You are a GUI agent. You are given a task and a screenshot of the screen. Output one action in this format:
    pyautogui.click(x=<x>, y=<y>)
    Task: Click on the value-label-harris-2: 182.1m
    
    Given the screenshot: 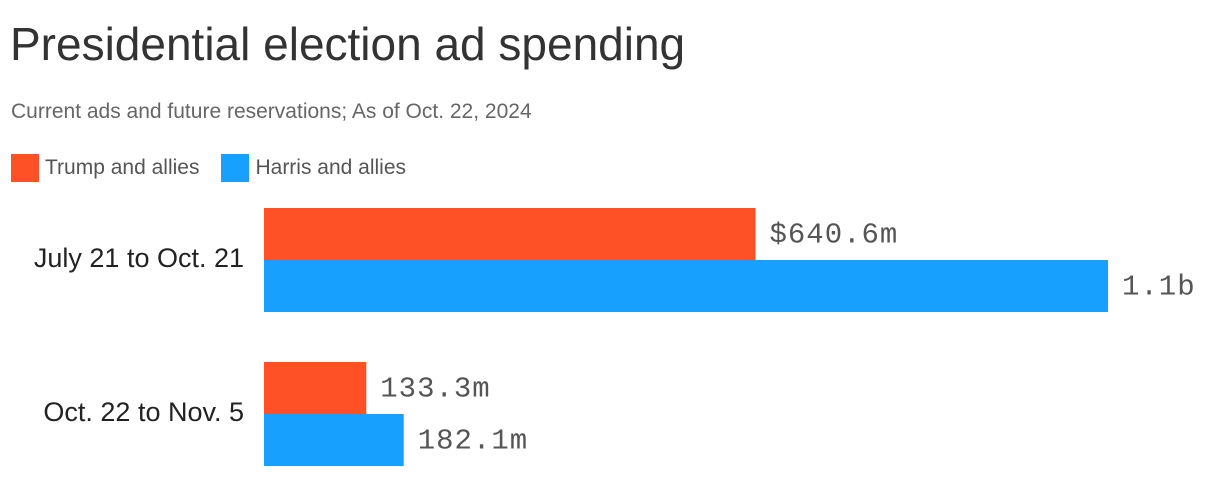 What is the action you would take?
    pyautogui.click(x=473, y=441)
    